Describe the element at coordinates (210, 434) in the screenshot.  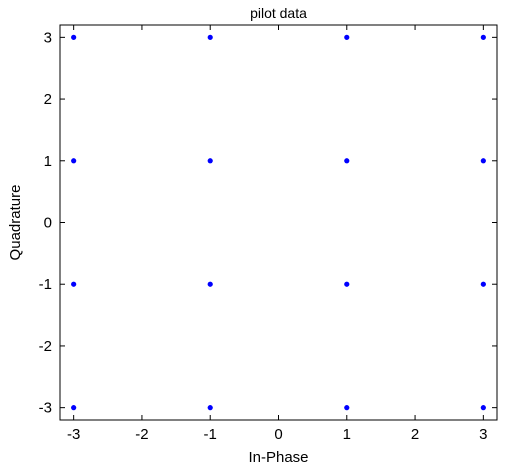
I see `x-tick-label: -1` at that location.